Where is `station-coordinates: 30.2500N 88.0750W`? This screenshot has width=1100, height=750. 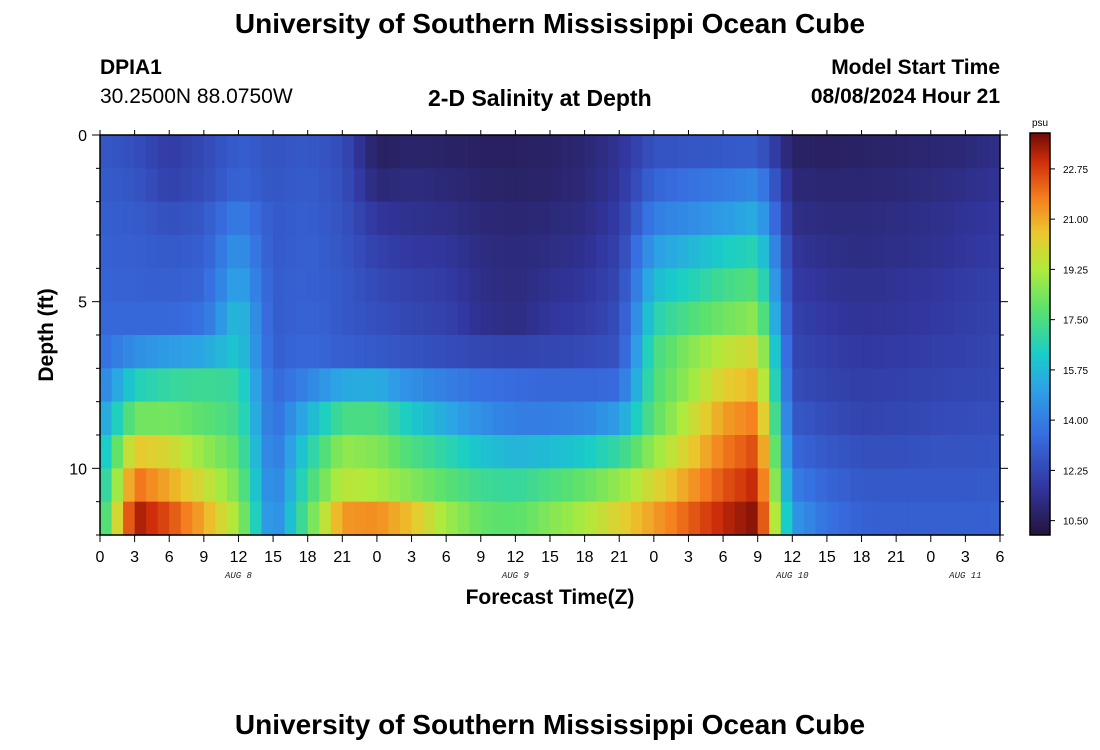 station-coordinates: 30.2500N 88.0750W is located at coordinates (196, 96).